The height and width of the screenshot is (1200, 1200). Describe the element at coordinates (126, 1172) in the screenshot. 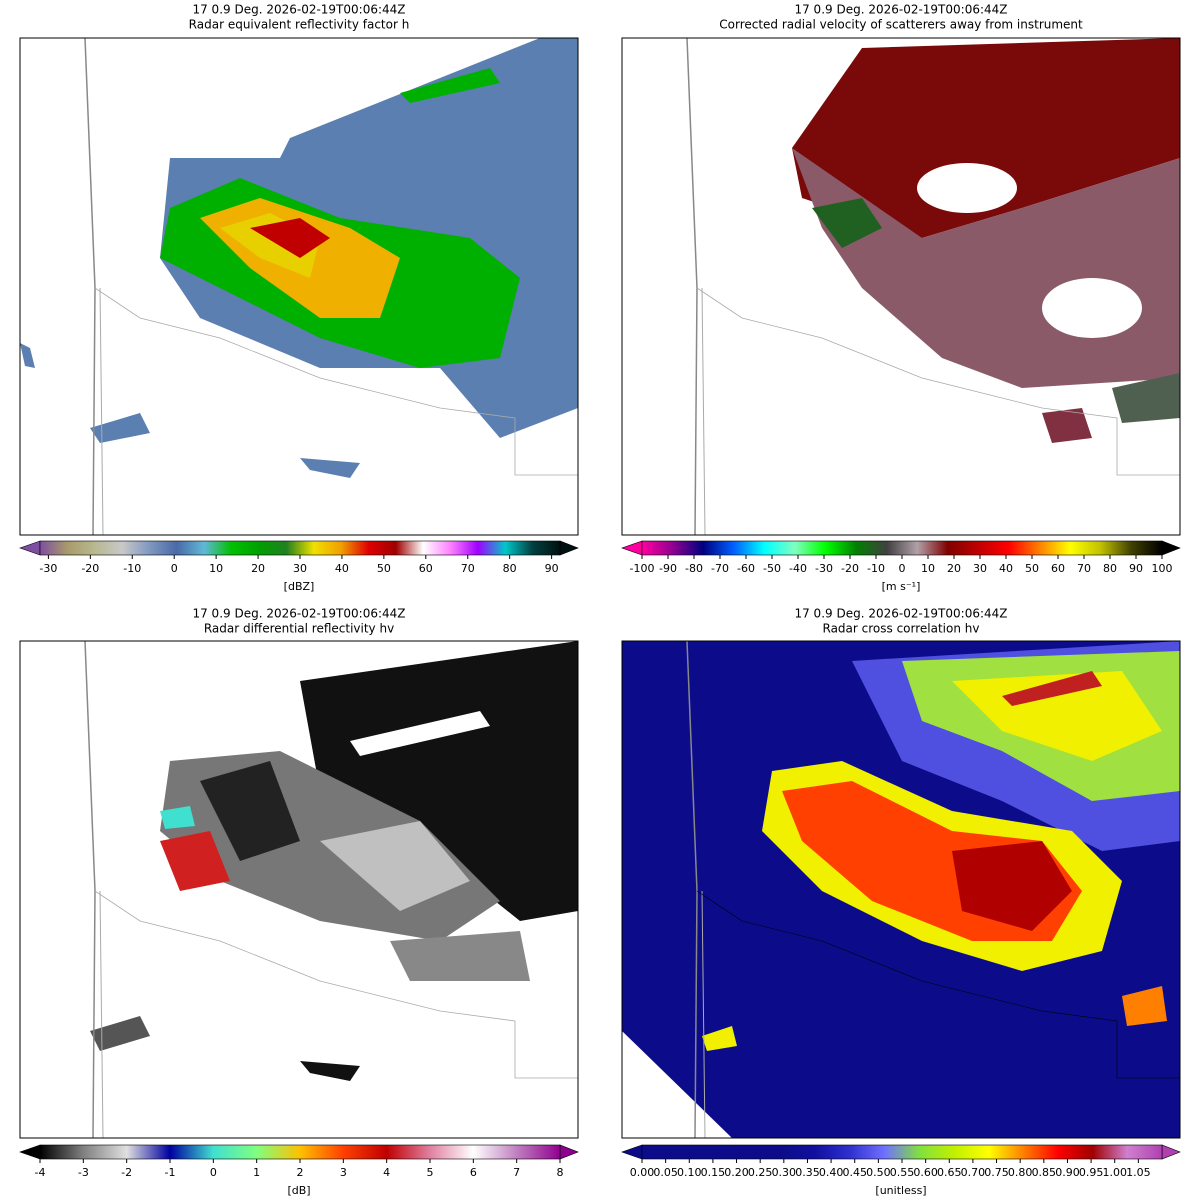

I see `colorbar-tick-label: -2` at that location.